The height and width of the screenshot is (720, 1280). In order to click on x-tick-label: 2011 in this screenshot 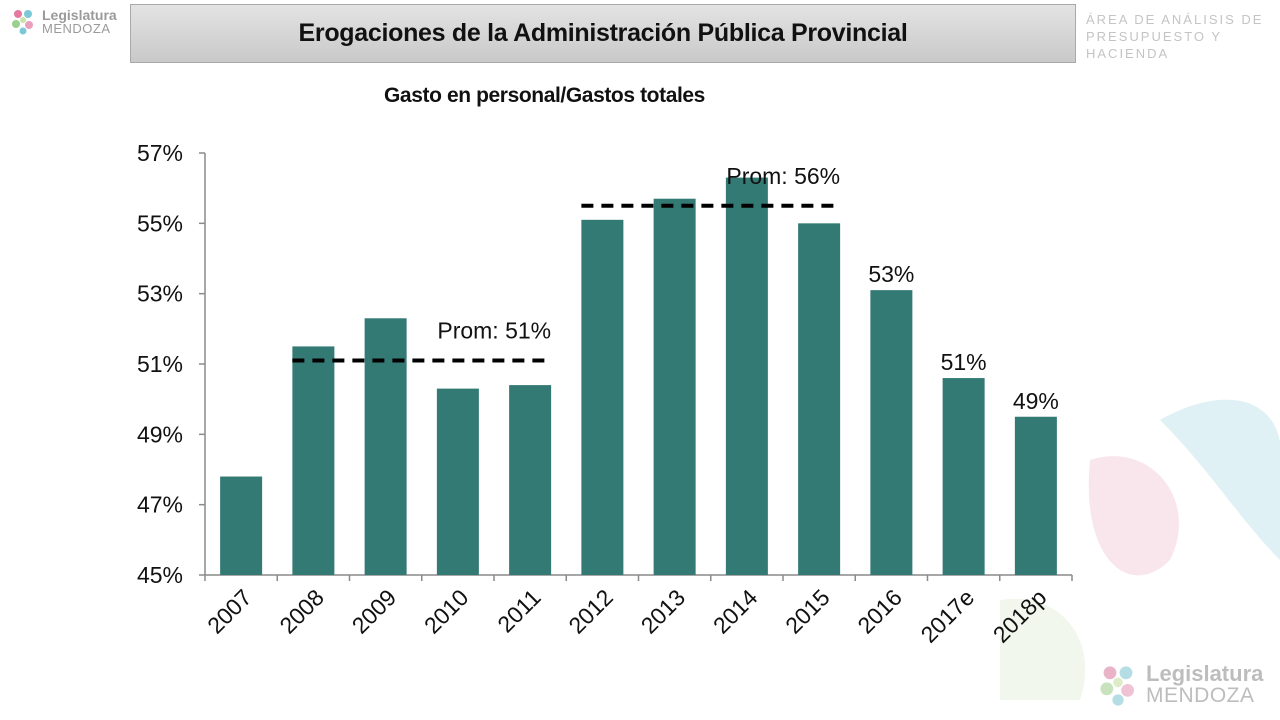, I will do `click(518, 610)`.